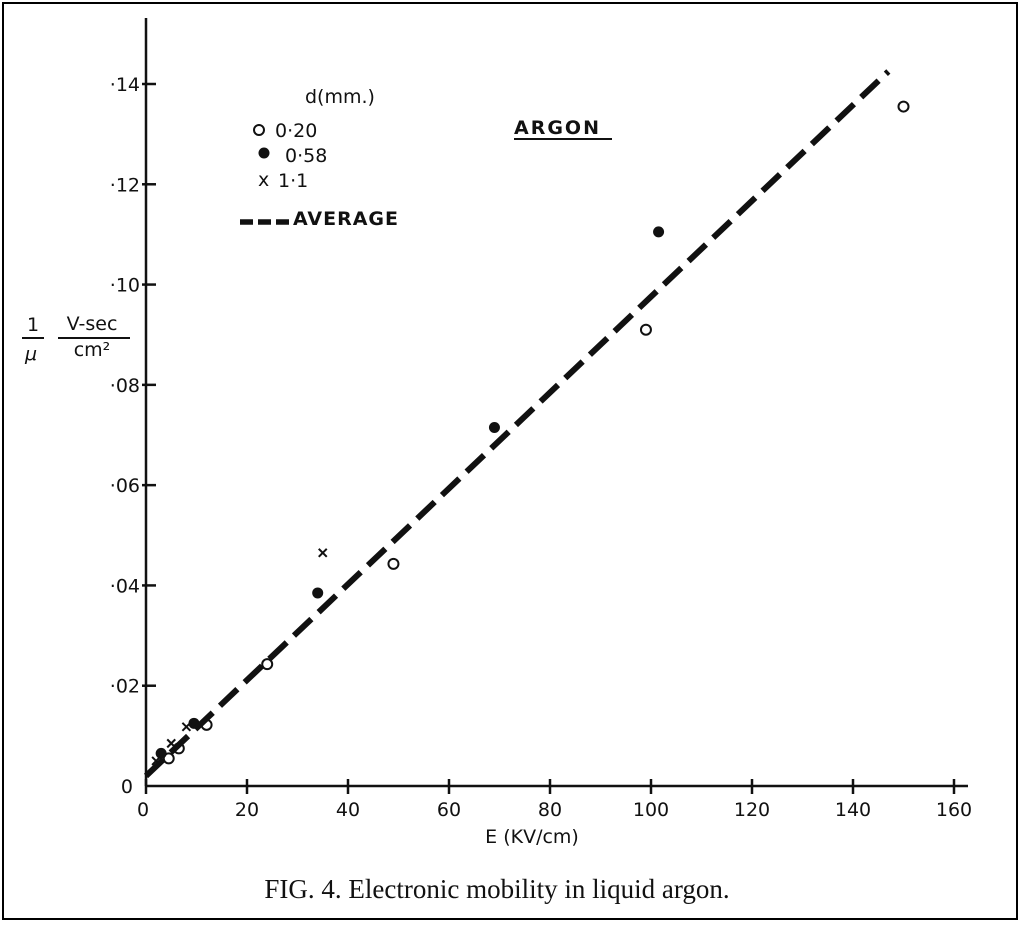 This screenshot has width=1024, height=926. What do you see at coordinates (346, 219) in the screenshot?
I see `legend-label-average: AVERAGE` at bounding box center [346, 219].